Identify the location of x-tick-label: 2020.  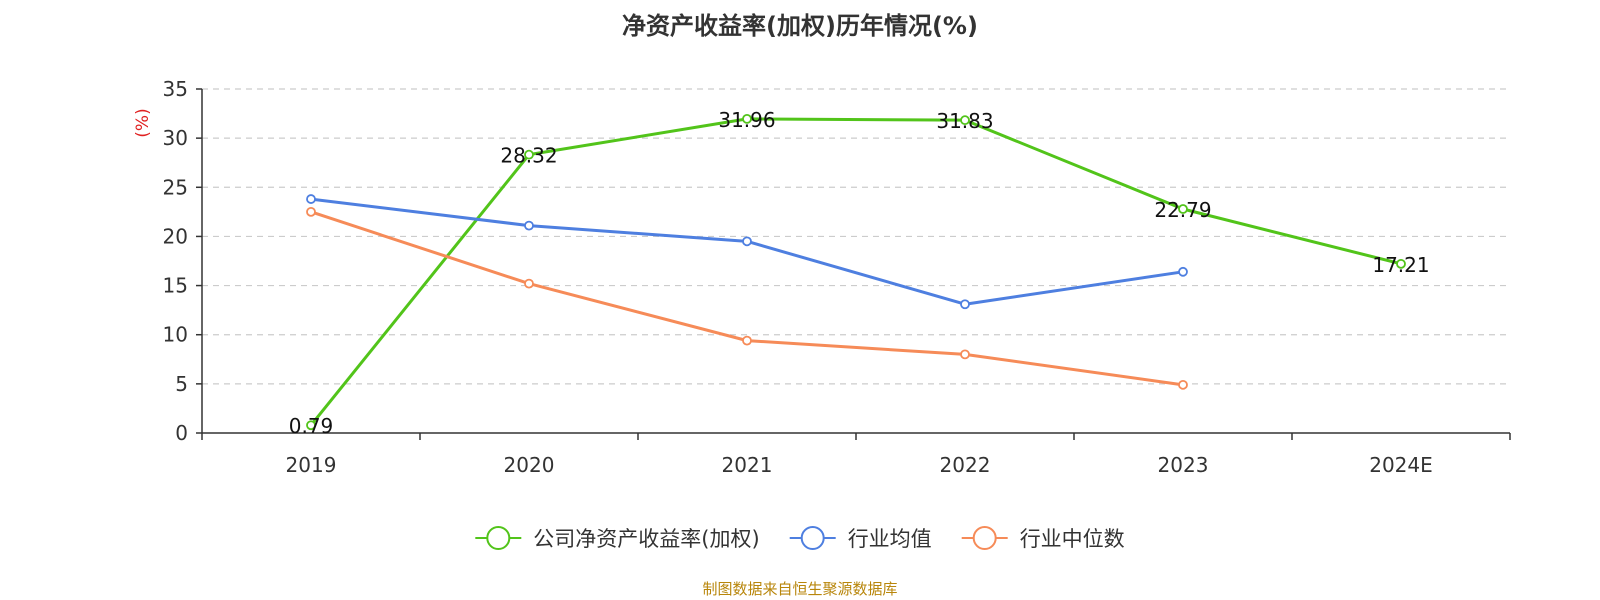
(529, 465).